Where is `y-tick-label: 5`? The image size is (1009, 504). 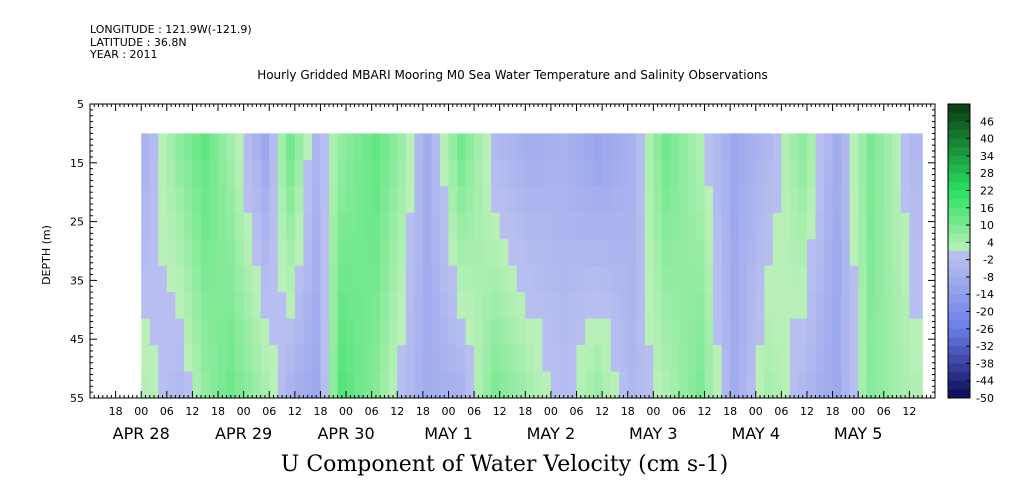 y-tick-label: 5 is located at coordinates (80, 104).